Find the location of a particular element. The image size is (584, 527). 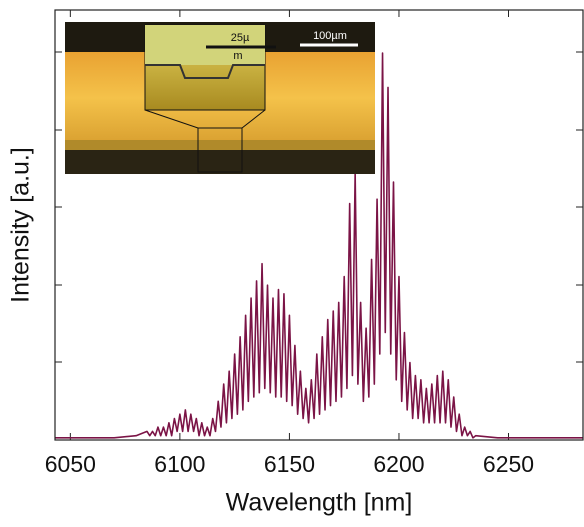

x-tick-label: 6100 is located at coordinates (179, 464).